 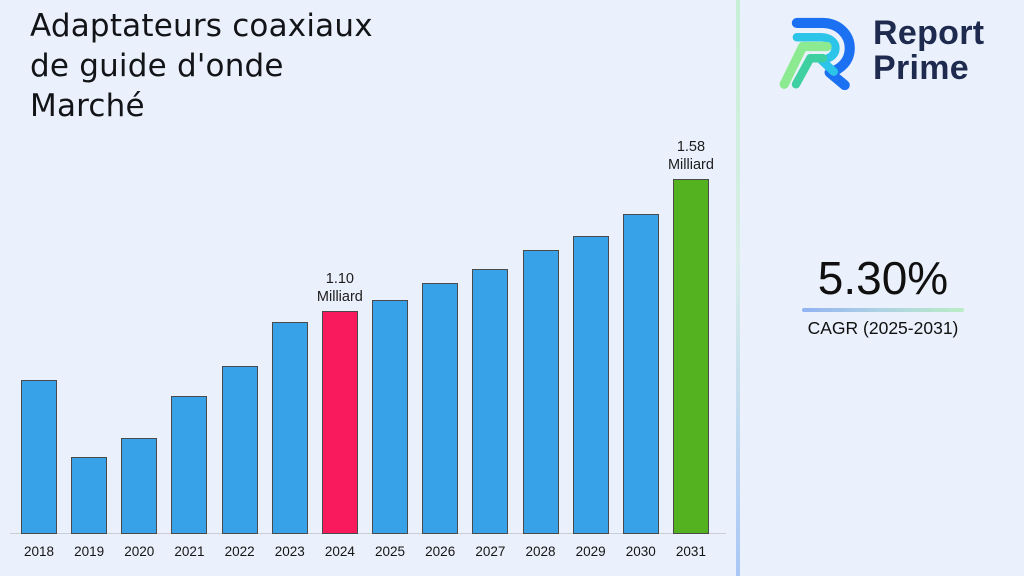 I want to click on bar-2020, so click(x=139, y=485).